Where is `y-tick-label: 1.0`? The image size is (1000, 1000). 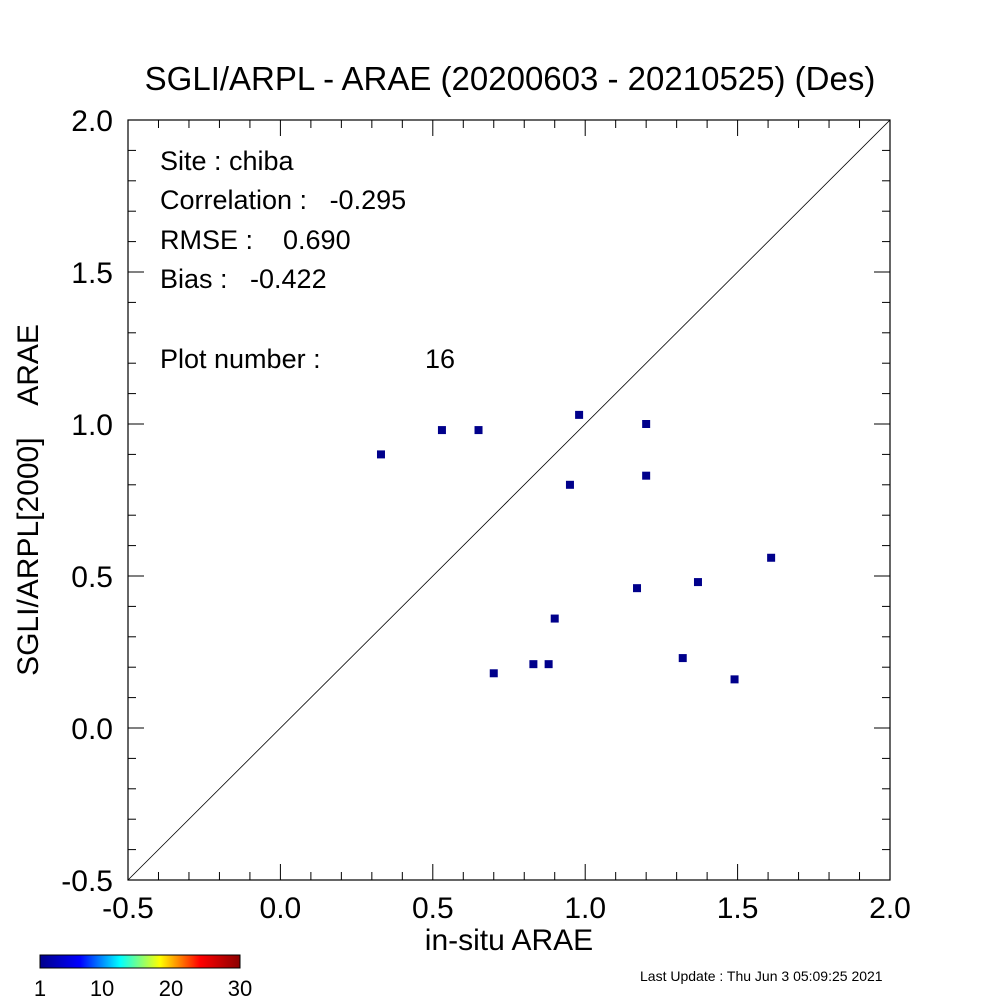
y-tick-label: 1.0 is located at coordinates (92, 425).